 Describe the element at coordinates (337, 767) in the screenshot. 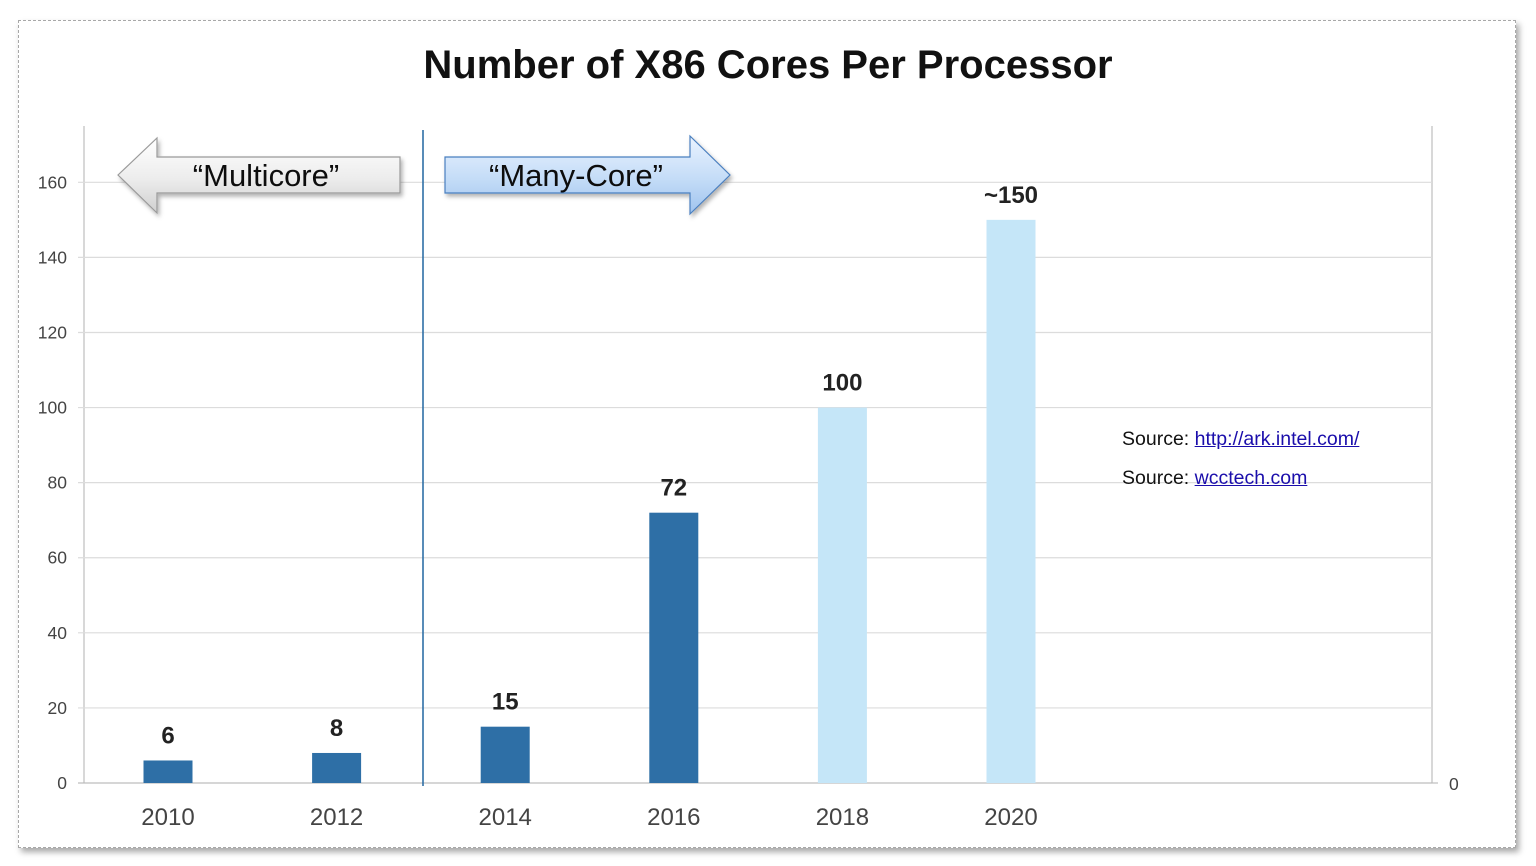

I see `bar-2012` at that location.